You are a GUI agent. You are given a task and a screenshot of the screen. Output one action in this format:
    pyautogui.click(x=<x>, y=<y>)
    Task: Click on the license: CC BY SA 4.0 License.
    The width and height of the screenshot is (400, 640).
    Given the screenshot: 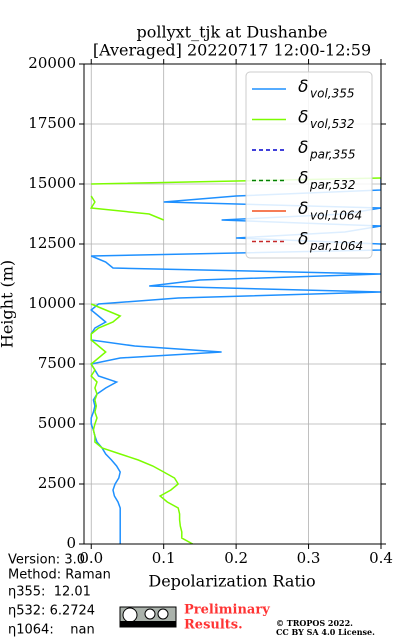 What is the action you would take?
    pyautogui.click(x=325, y=632)
    